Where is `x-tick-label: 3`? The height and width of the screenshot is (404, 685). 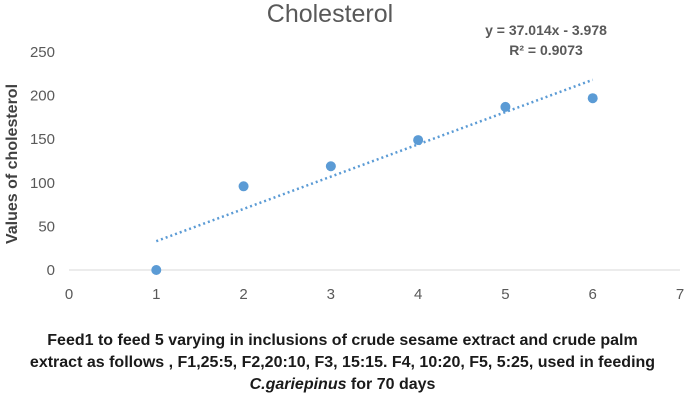
x-tick-label: 3 is located at coordinates (331, 294).